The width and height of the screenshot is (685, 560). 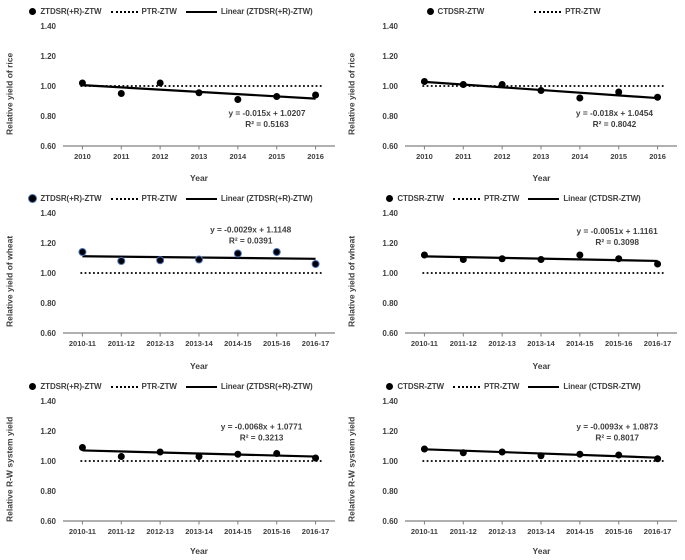 What do you see at coordinates (262, 438) in the screenshot?
I see `r-squared-label: R² = 0.3213` at bounding box center [262, 438].